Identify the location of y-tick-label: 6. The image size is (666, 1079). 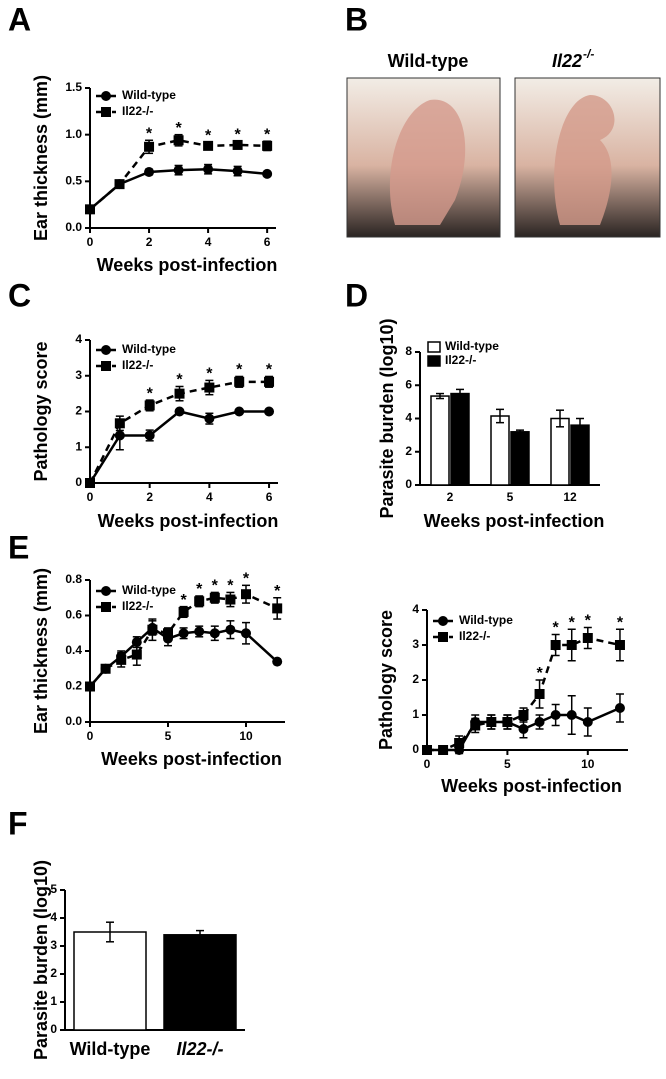
(408, 384).